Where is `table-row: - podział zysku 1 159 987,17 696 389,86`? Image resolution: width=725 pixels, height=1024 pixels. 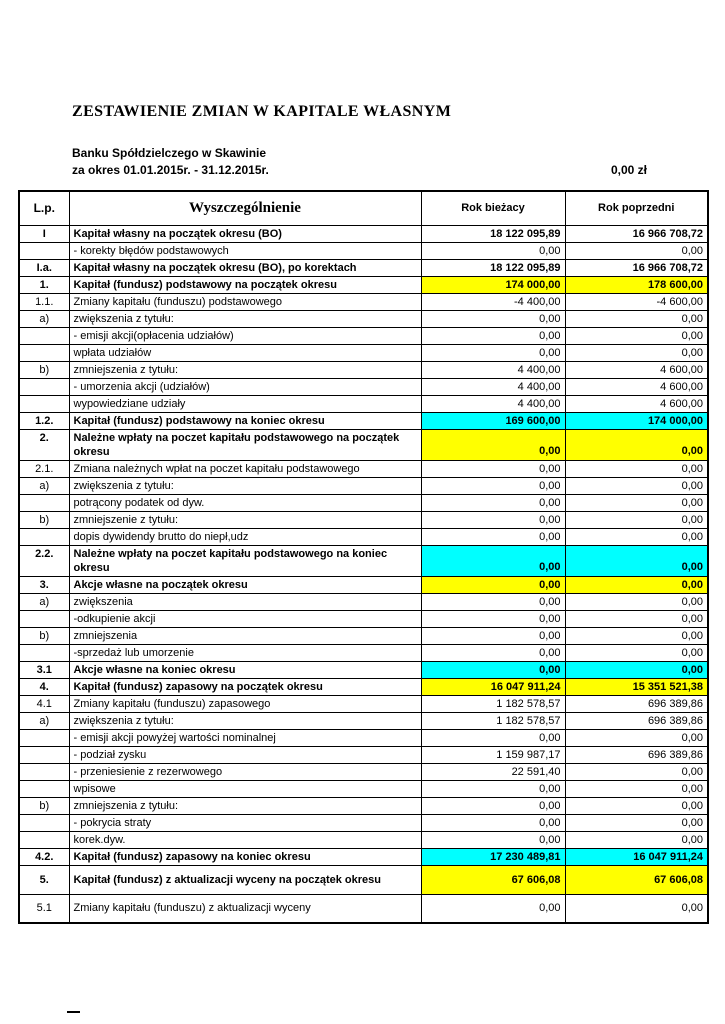
table-row: - podział zysku 1 159 987,17 696 389,86 is located at coordinates (363, 754).